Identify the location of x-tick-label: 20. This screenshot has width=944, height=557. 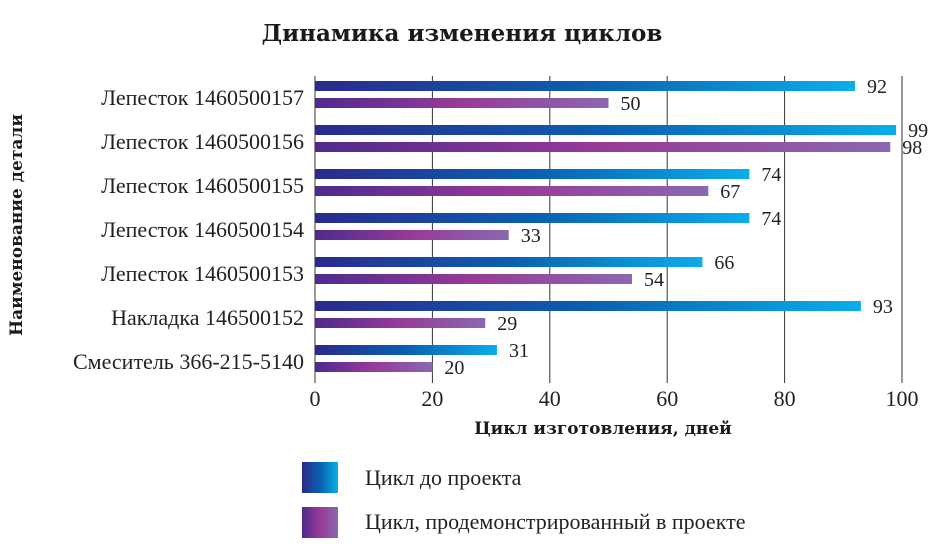
(432, 398).